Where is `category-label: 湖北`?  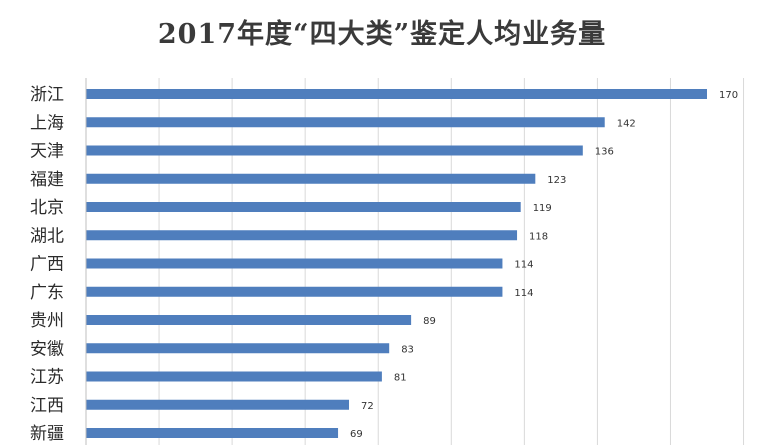 category-label: 湖北 is located at coordinates (47, 236).